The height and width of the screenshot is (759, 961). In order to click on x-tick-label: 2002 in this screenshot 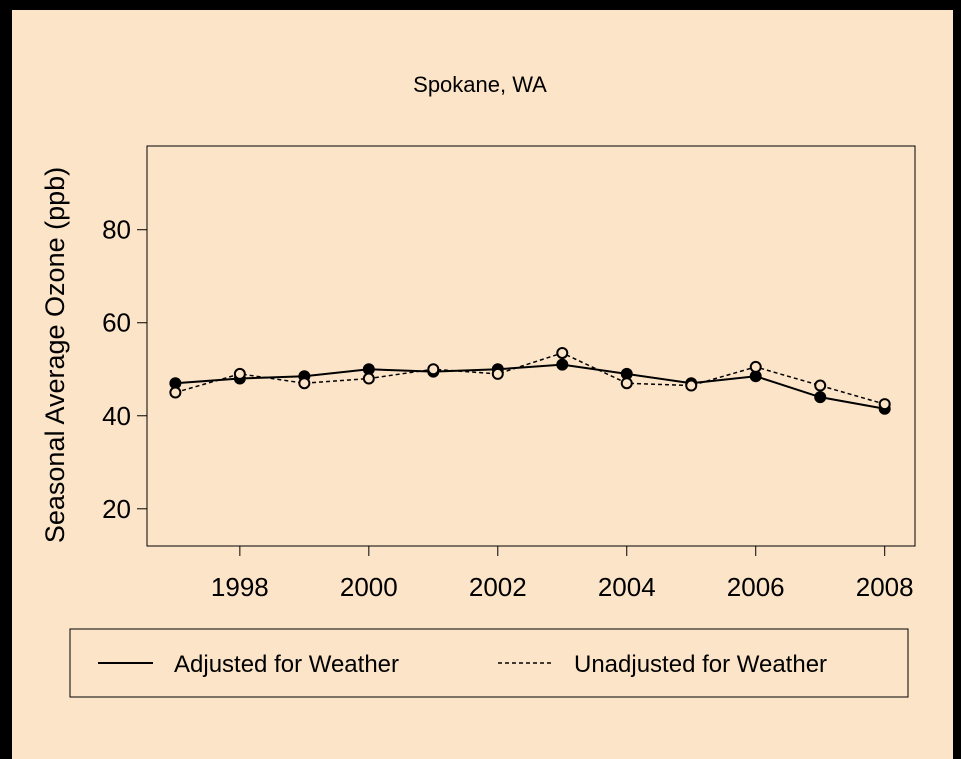, I will do `click(498, 587)`.